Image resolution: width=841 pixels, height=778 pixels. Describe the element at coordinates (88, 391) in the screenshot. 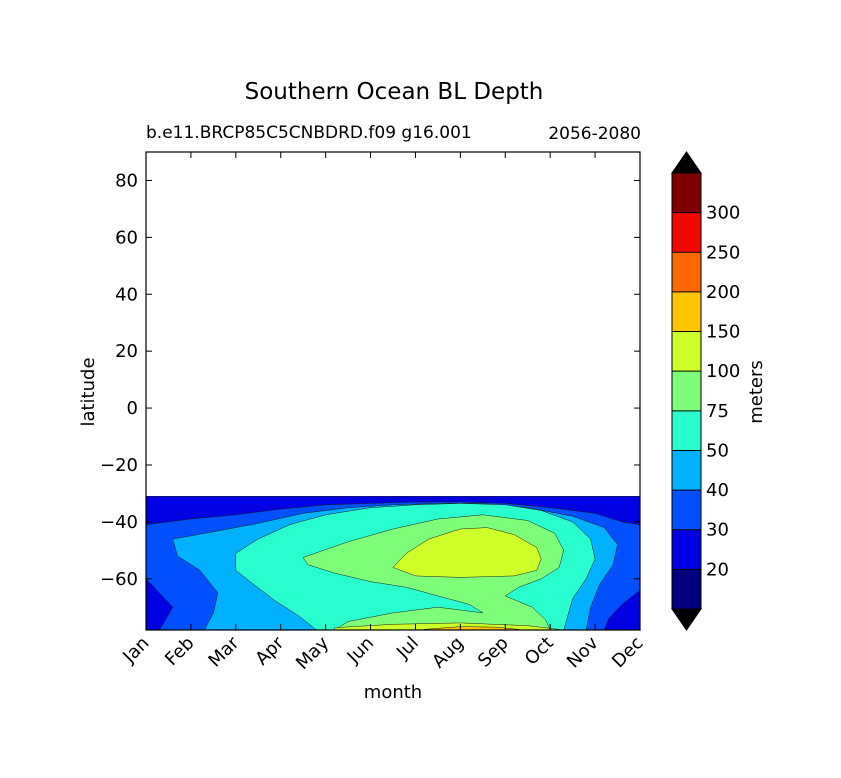

I see `y-axis-label: latitude` at that location.